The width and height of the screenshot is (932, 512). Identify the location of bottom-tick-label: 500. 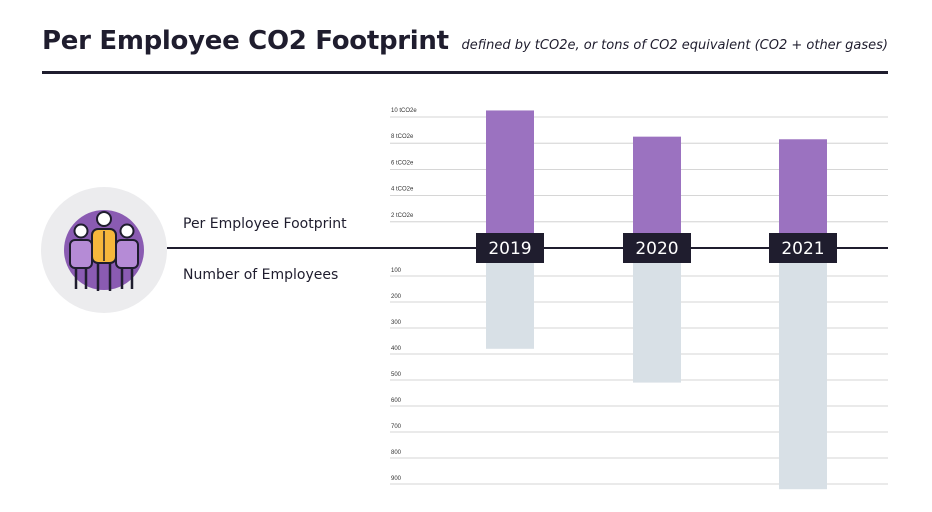
(396, 375).